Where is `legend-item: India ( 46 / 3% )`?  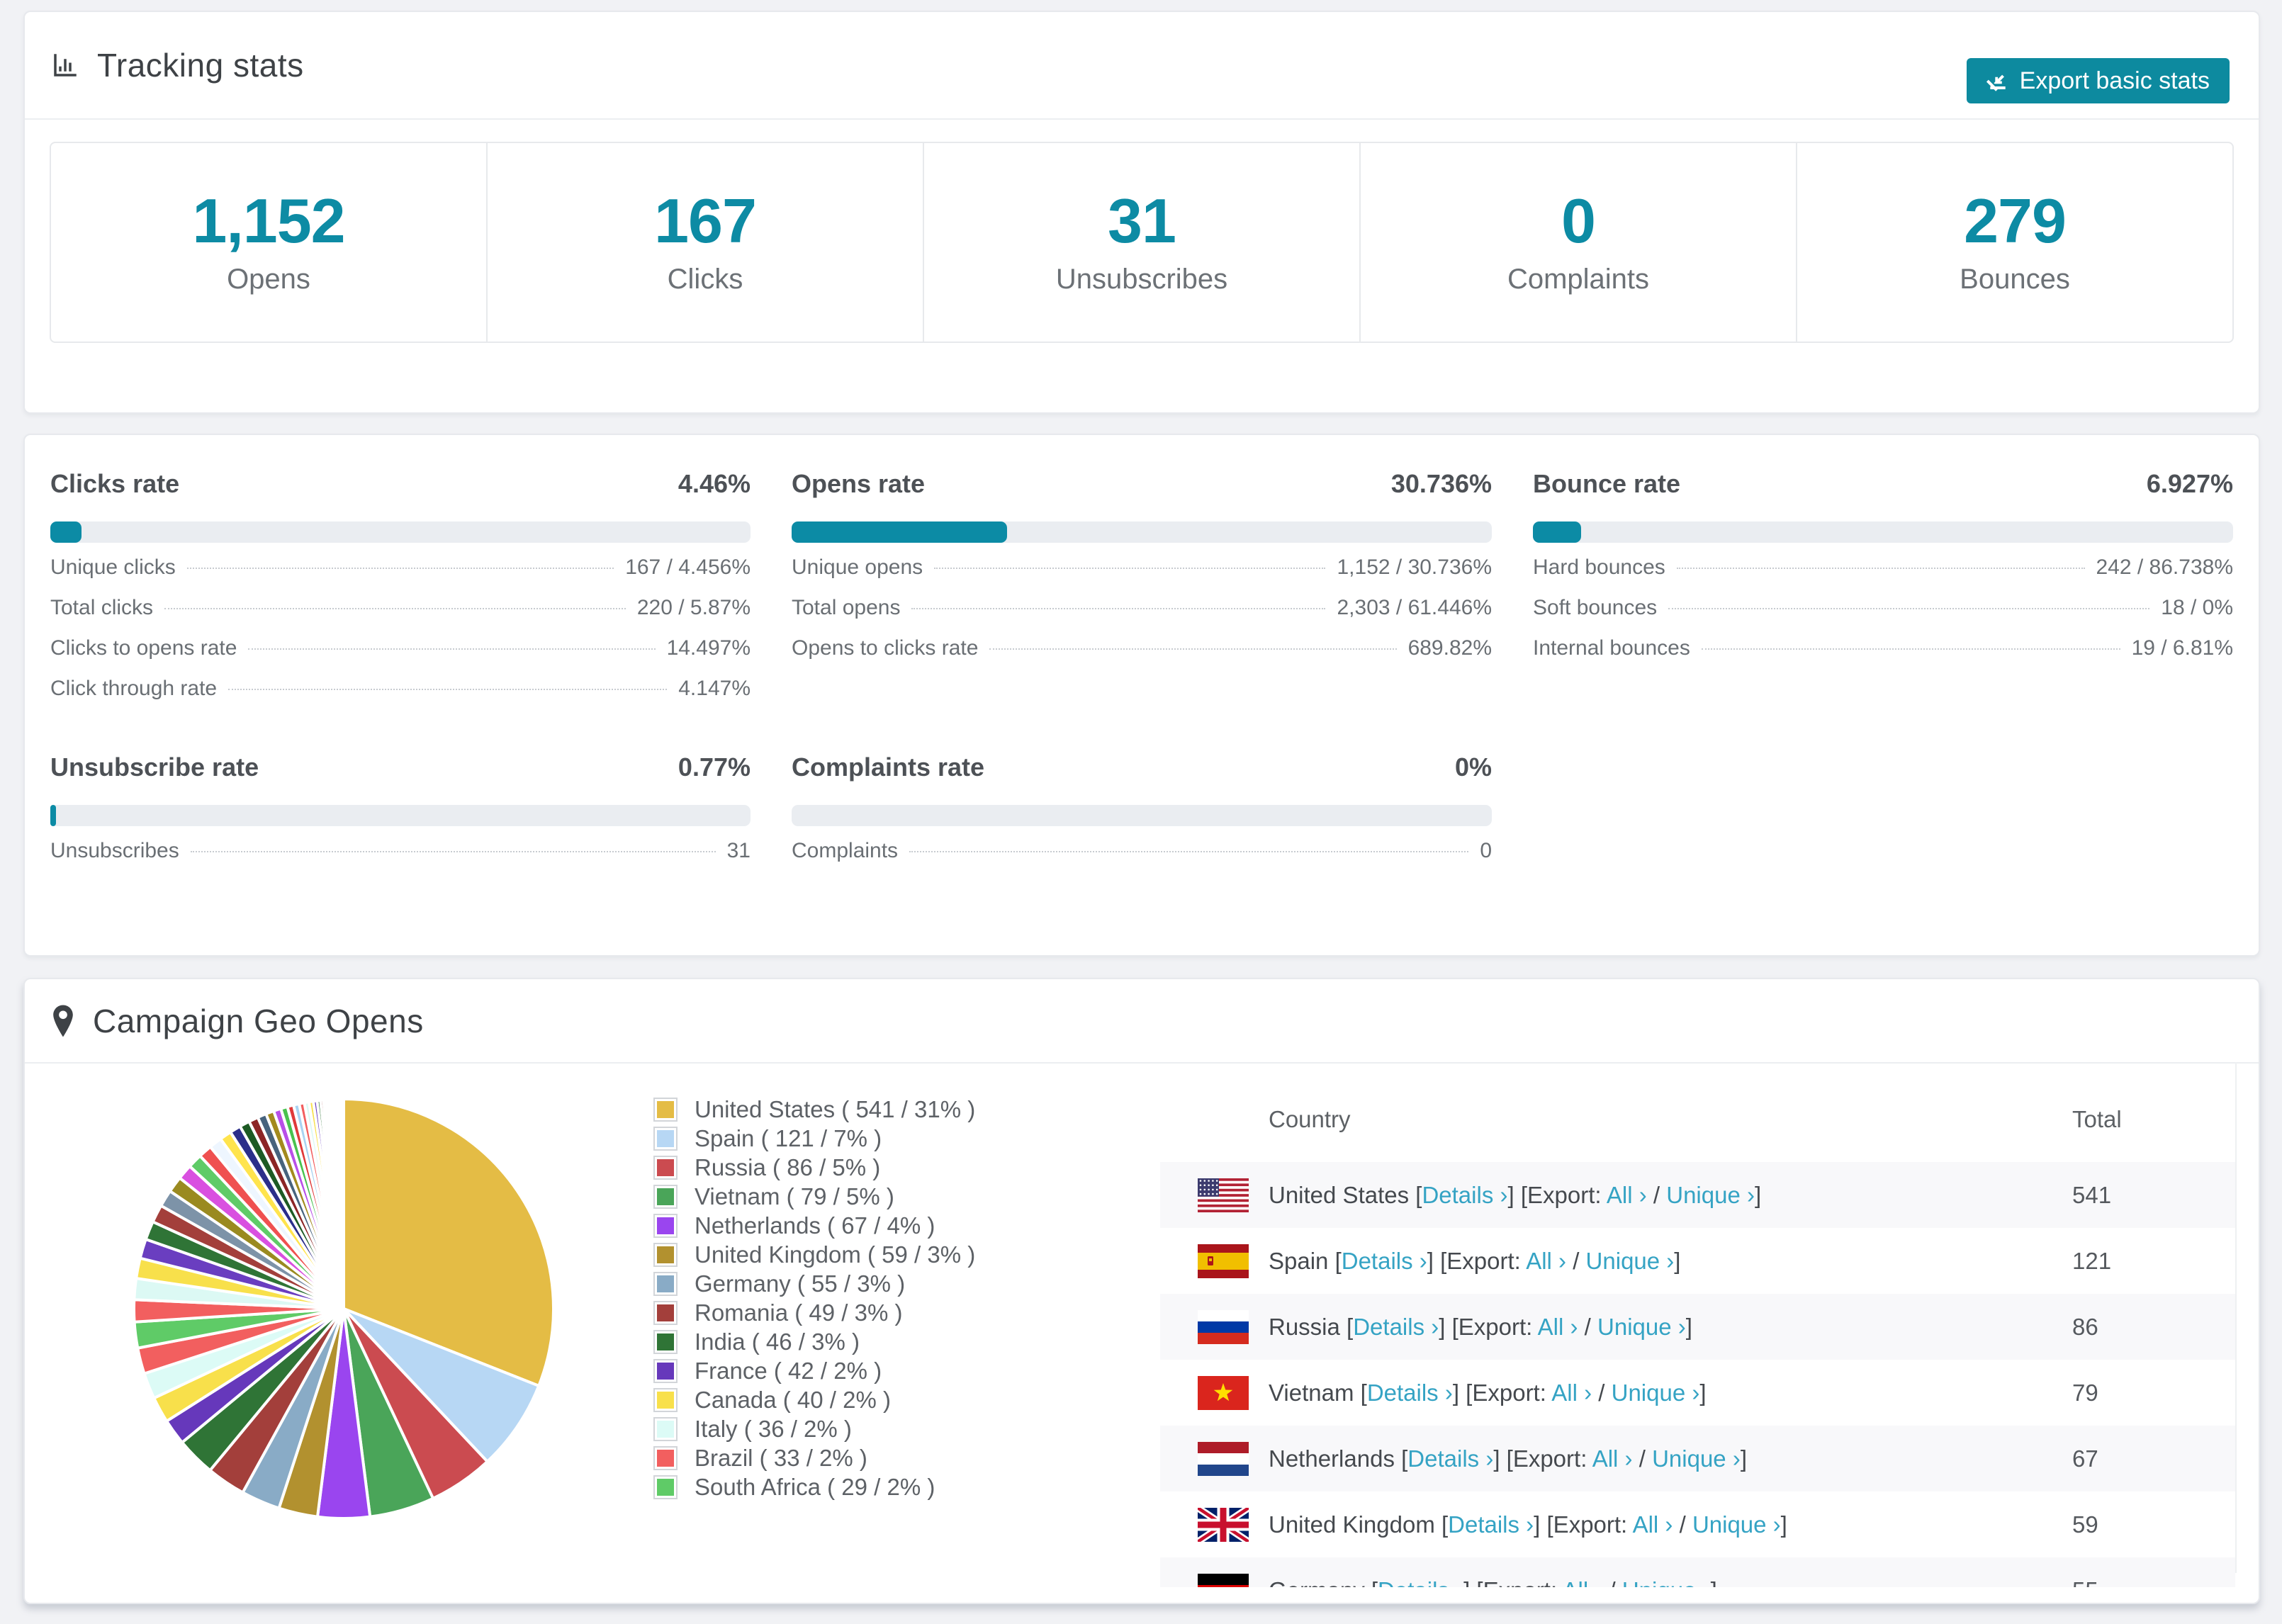
legend-item: India ( 46 / 3% ) is located at coordinates (880, 1341).